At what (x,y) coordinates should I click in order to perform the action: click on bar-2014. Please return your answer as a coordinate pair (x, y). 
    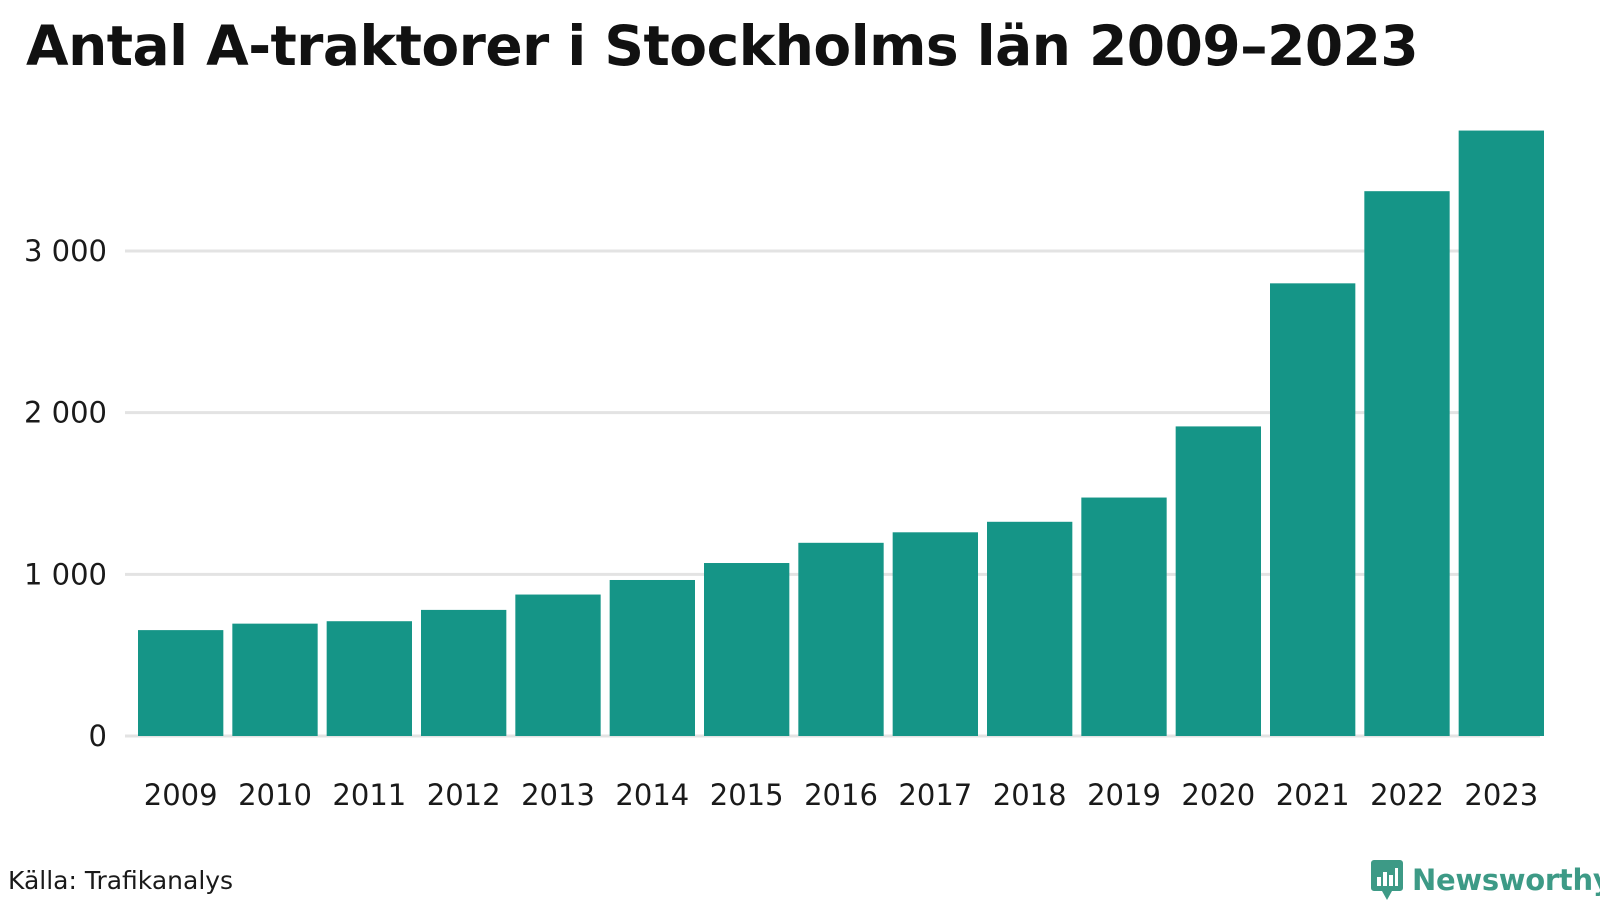
    Looking at the image, I should click on (652, 657).